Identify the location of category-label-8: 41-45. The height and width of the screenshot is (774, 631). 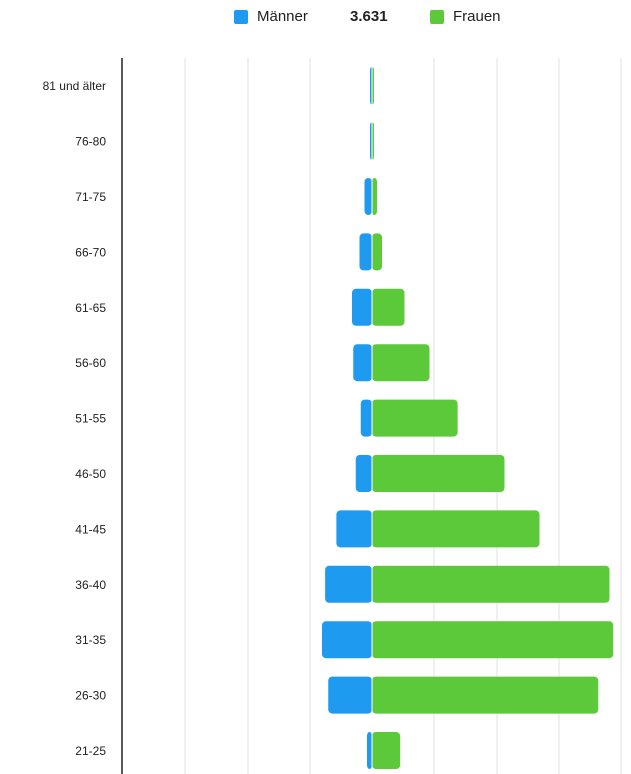
(90, 529).